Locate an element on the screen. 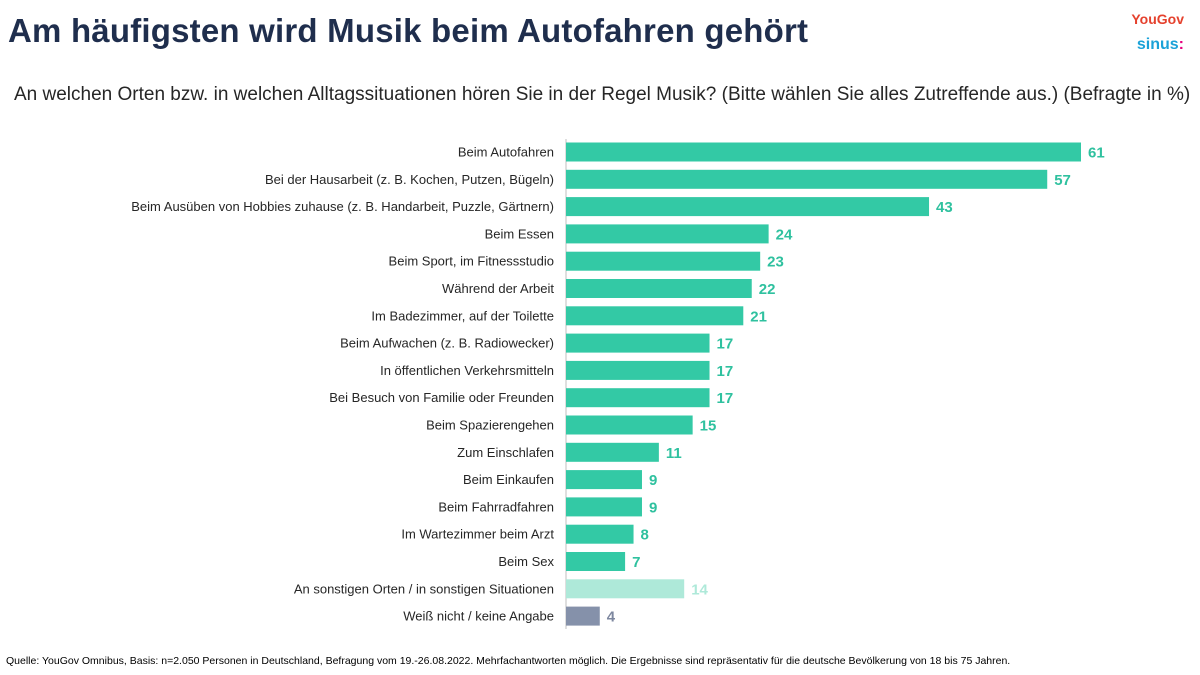  sinus-logo: sinus: is located at coordinates (1157, 45).